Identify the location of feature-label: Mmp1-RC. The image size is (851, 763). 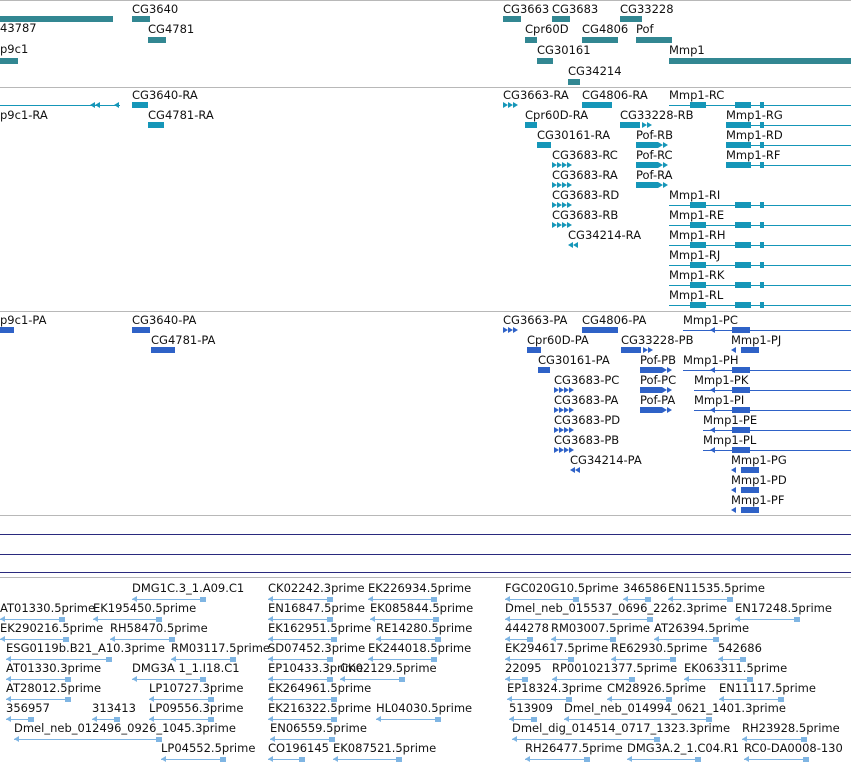
(697, 95).